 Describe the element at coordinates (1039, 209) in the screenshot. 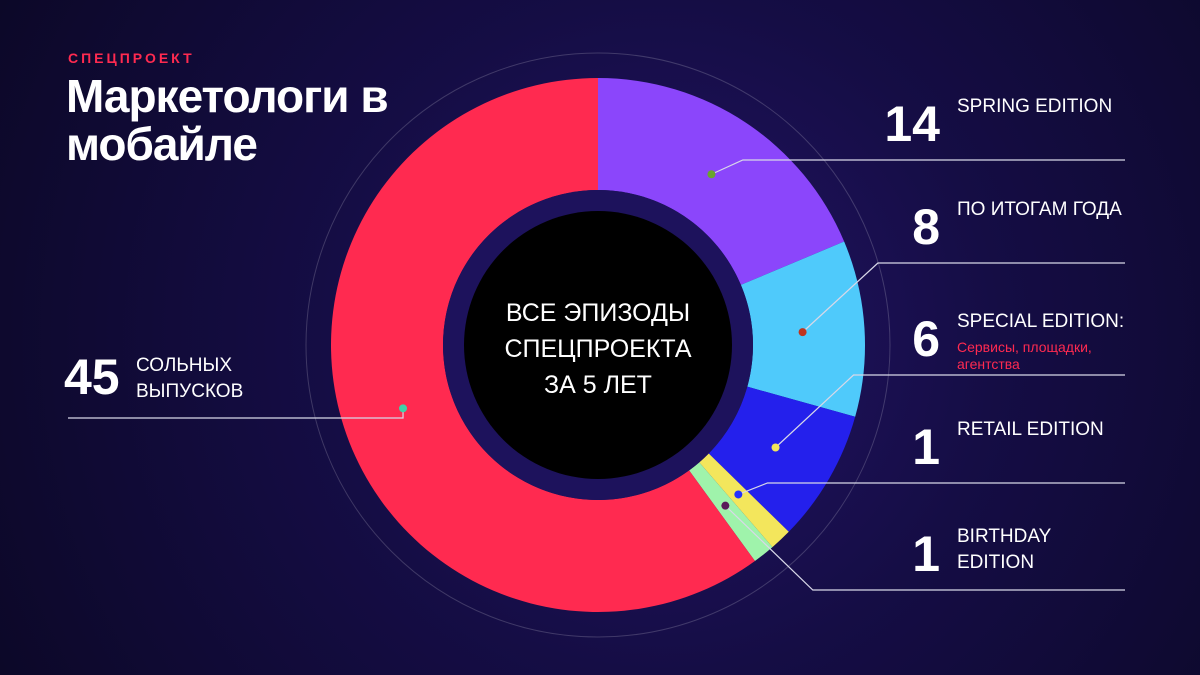

I see `category-label: ПО ИТОГАМ ГОДА` at that location.